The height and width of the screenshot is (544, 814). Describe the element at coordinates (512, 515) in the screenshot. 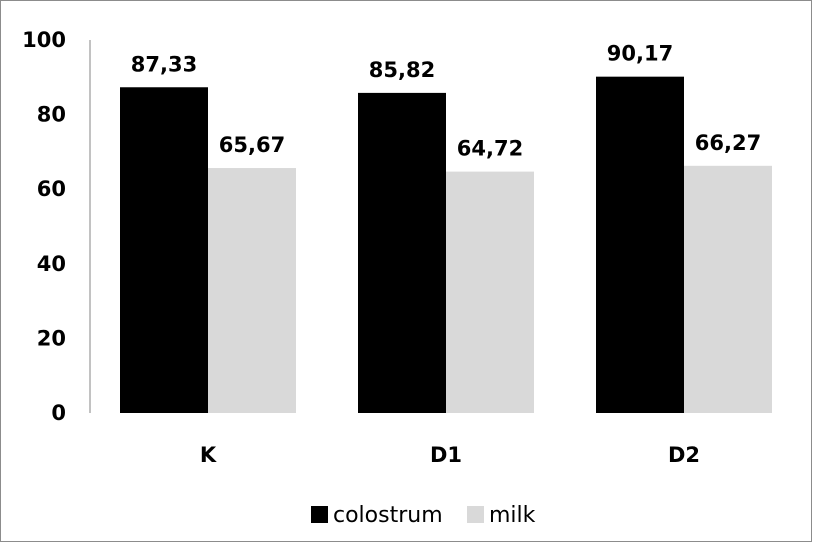

I see `legend-label-milk: milk` at that location.